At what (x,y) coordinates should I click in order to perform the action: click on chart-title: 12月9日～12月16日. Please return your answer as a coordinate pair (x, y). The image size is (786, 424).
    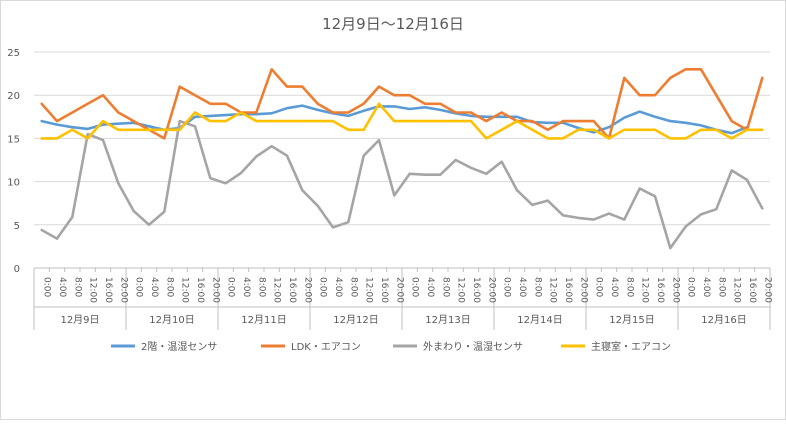
    Looking at the image, I should click on (393, 24).